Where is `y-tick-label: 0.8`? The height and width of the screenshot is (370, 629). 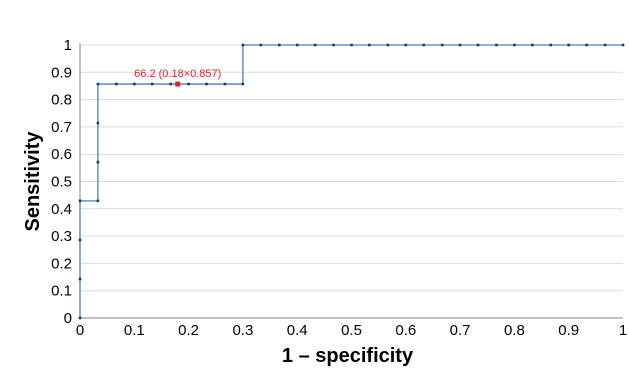 y-tick-label: 0.8 is located at coordinates (61, 100).